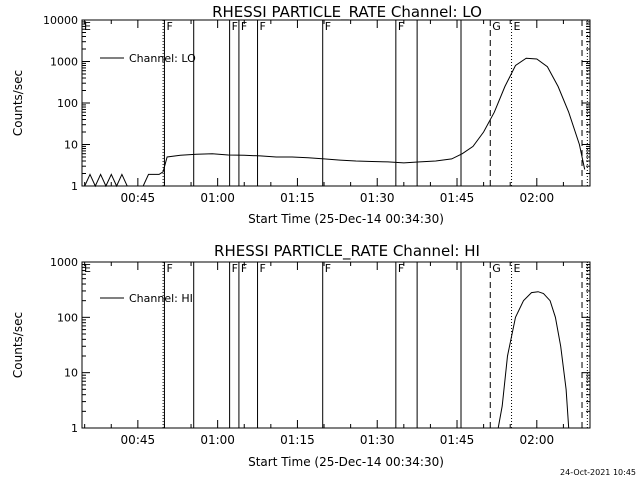 Image resolution: width=640 pixels, height=480 pixels. I want to click on series-line-hi, so click(533, 360).